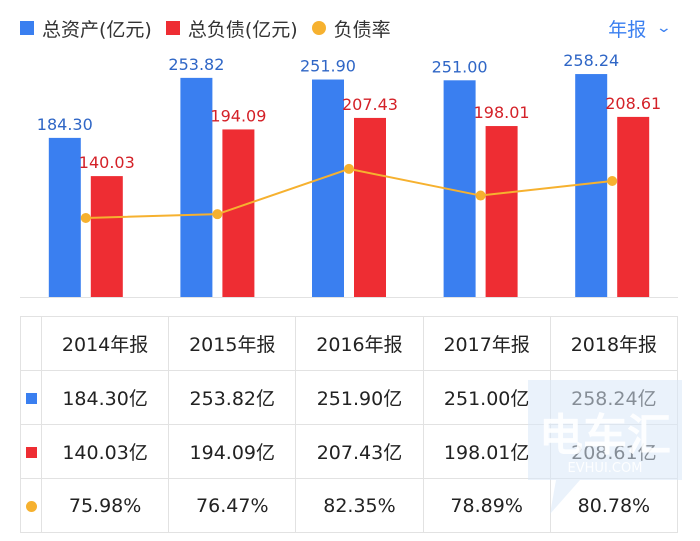  Describe the element at coordinates (242, 29) in the screenshot. I see `legend-label-liabilities: 总负债(亿元)` at that location.